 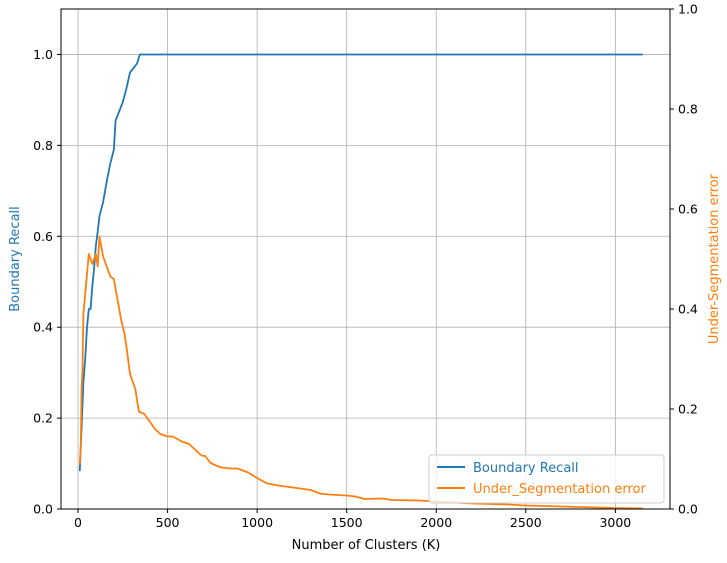 I want to click on x-tick-label: 500, so click(x=168, y=522).